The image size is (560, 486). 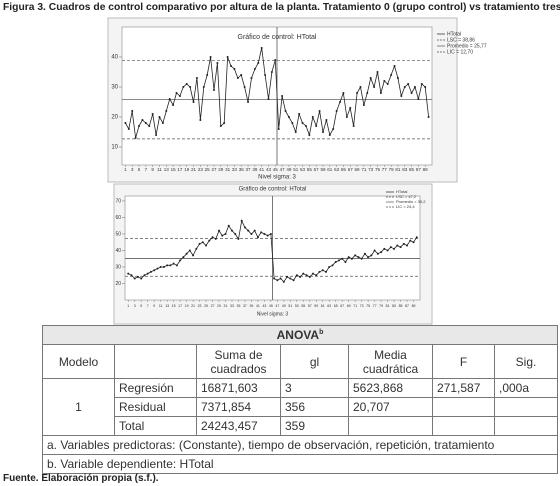 I want to click on x-tick-label: 31, so click(x=228, y=169).